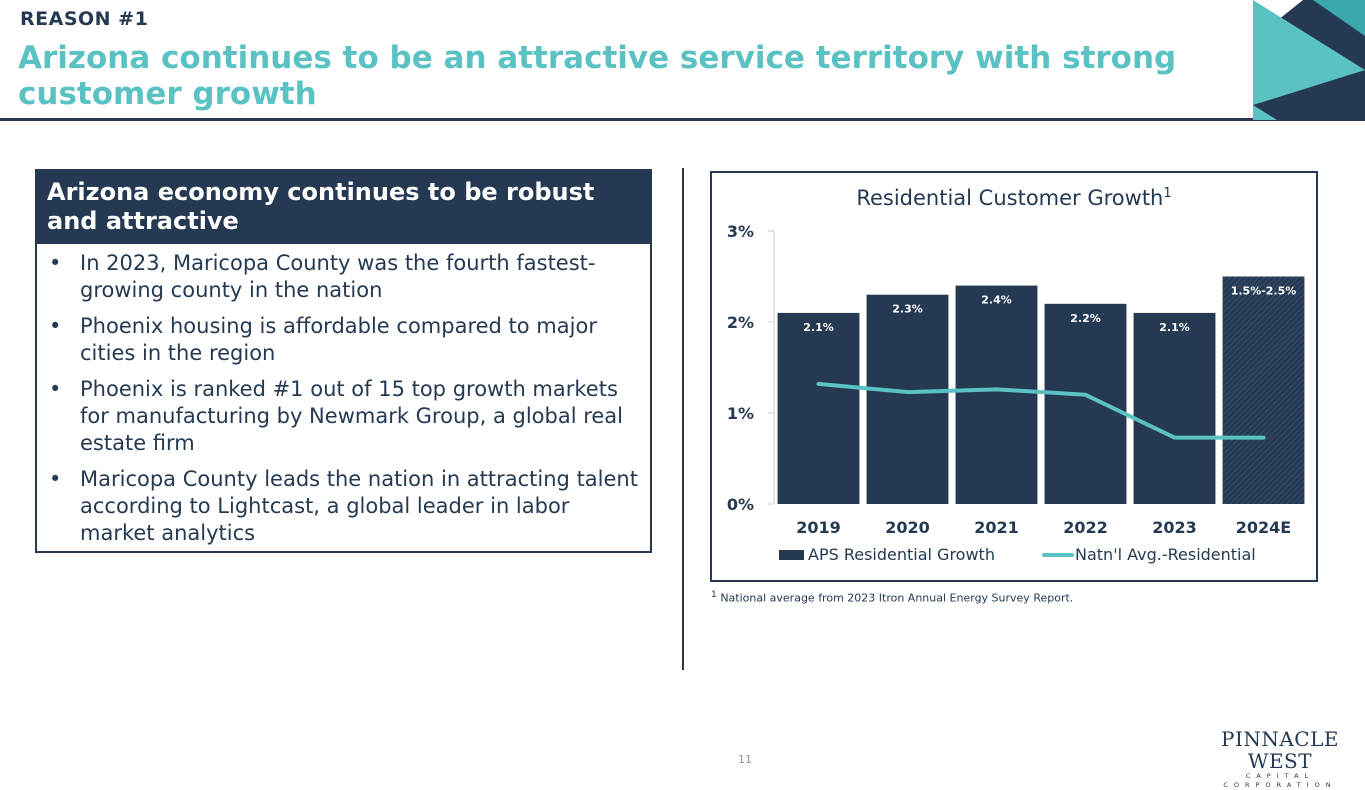  I want to click on x-tick-label: 2022, so click(1085, 527).